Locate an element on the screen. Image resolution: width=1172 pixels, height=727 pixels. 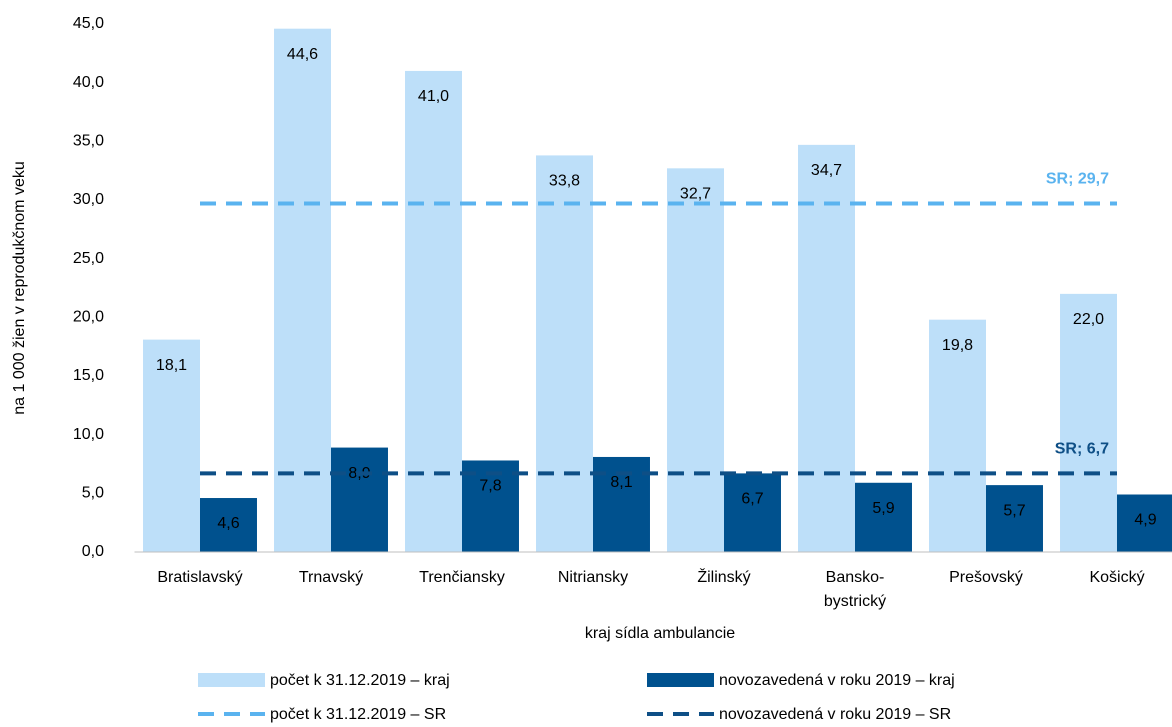
x-tick-label-line: Bratislavský is located at coordinates (199, 577).